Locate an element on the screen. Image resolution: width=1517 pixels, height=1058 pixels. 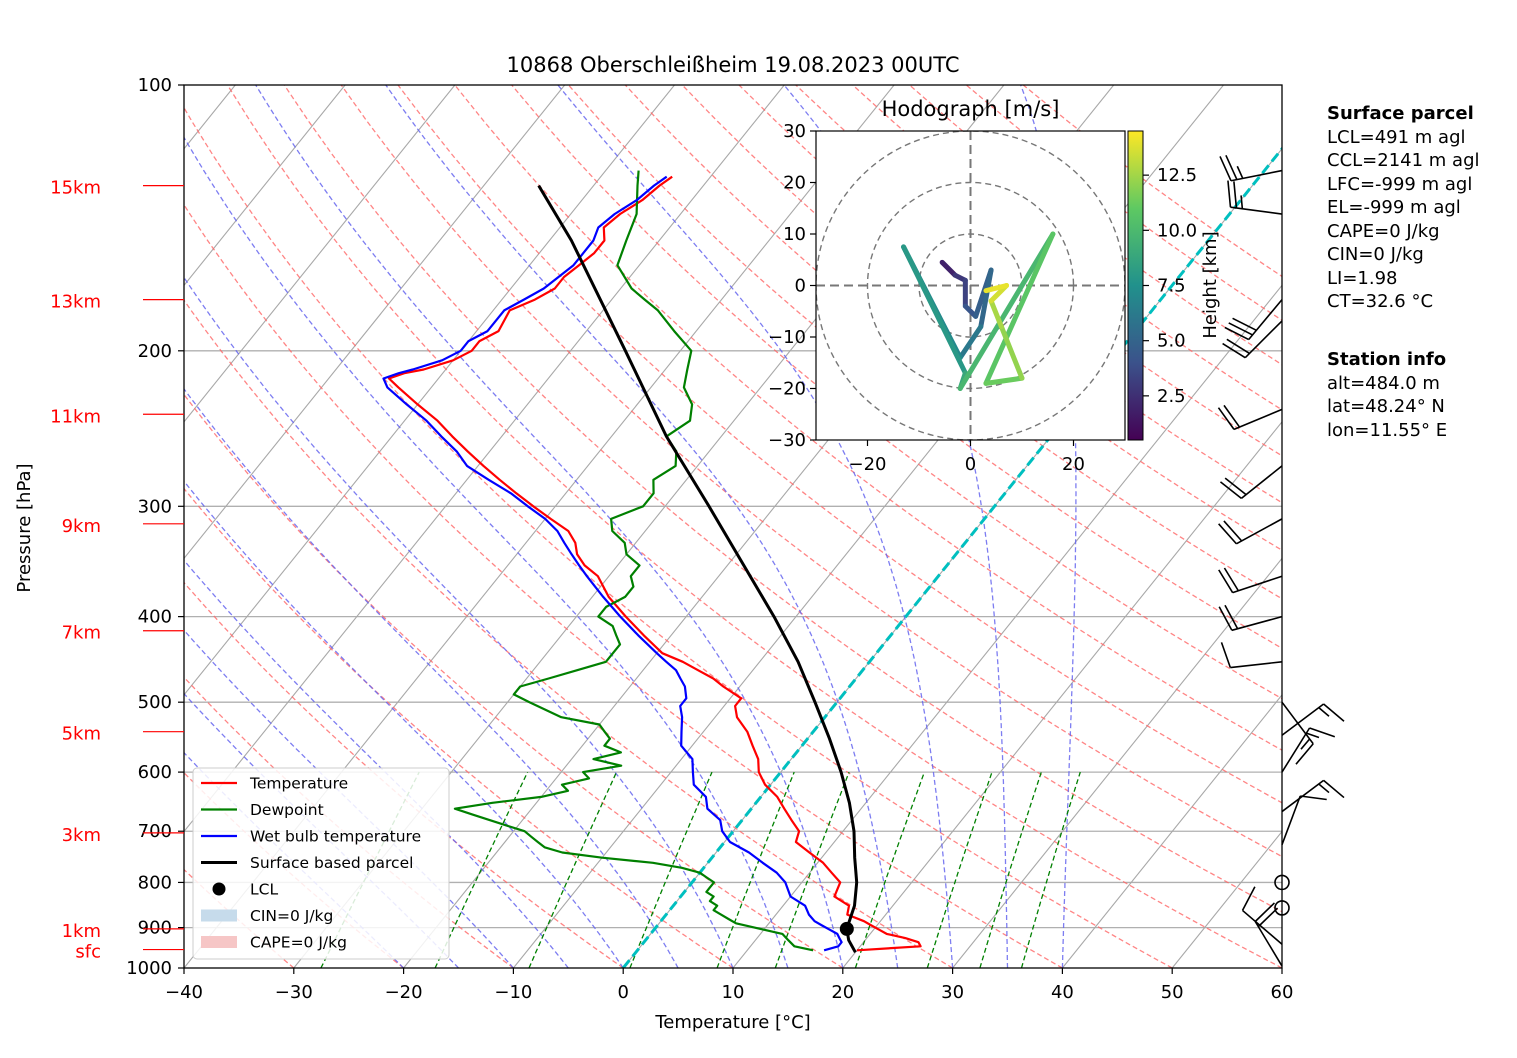
surface-parcel-line: LI=1.98 is located at coordinates (1403, 279).